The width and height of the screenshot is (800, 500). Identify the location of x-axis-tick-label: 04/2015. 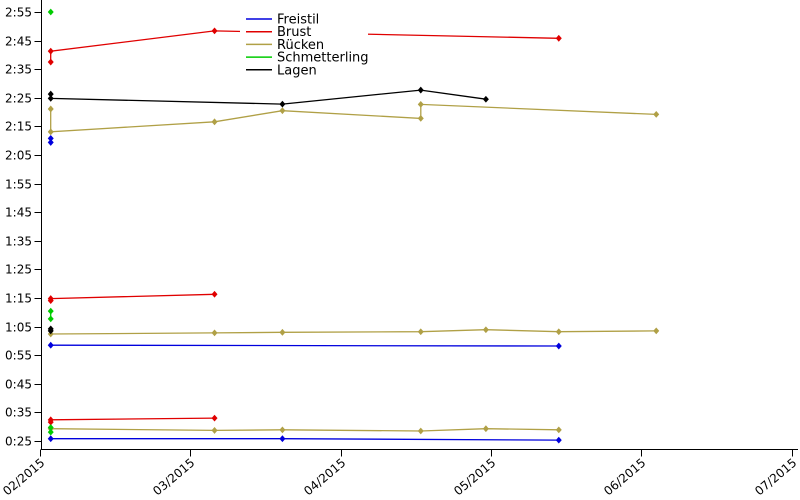
(324, 477).